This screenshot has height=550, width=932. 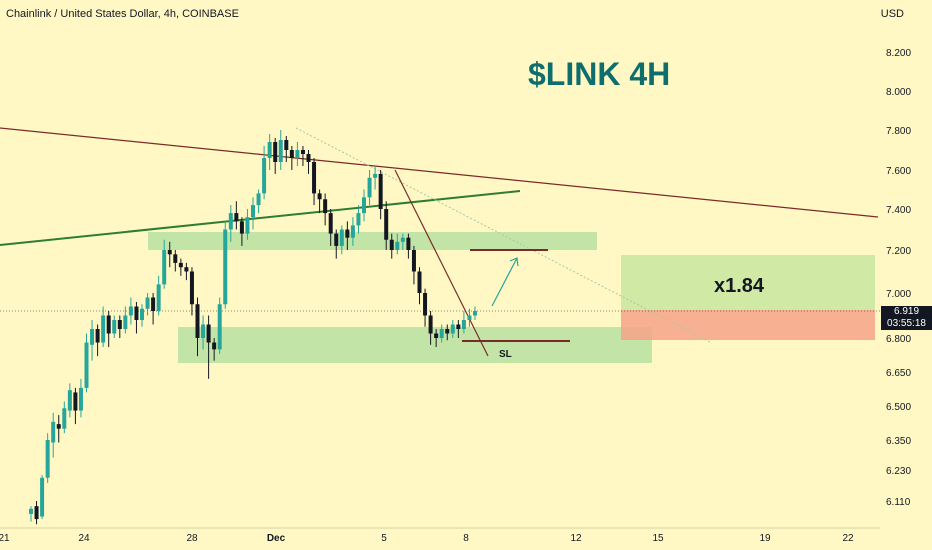 What do you see at coordinates (906, 312) in the screenshot?
I see `last-price-badge: 6.919` at bounding box center [906, 312].